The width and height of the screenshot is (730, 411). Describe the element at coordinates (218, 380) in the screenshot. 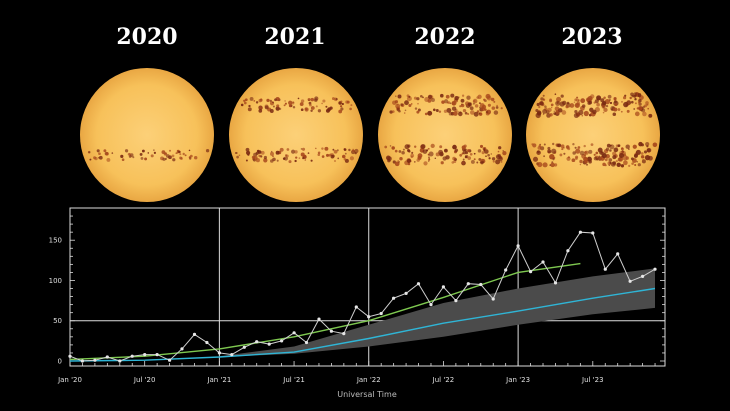

I see `x-tick-label: Jan '21` at that location.